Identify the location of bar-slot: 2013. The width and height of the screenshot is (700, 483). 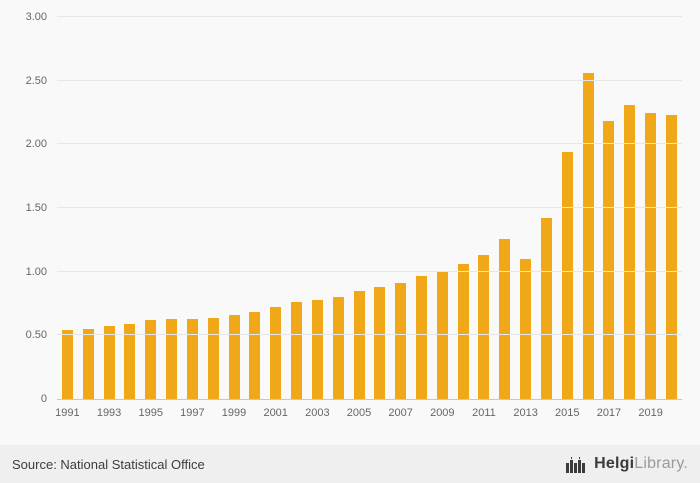
(525, 218).